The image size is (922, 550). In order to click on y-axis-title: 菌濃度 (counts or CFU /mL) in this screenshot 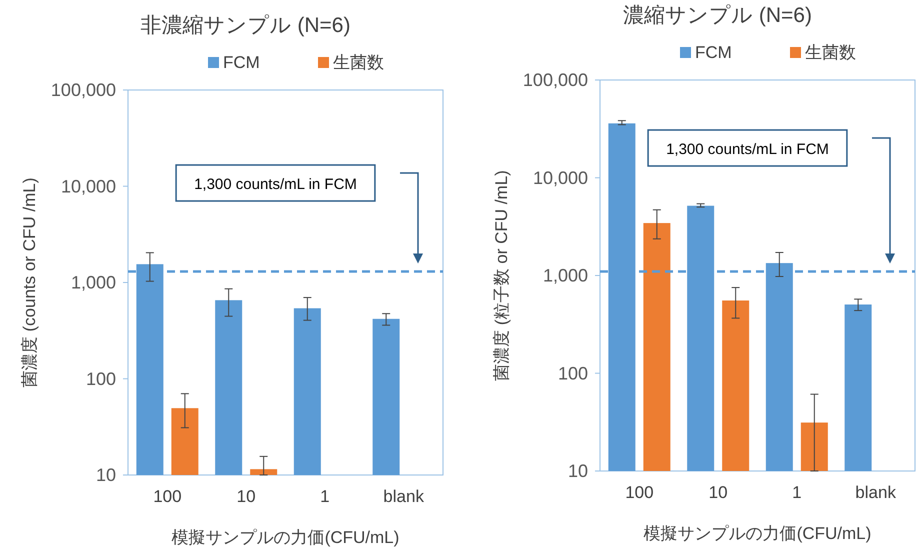, I will do `click(29, 283)`.